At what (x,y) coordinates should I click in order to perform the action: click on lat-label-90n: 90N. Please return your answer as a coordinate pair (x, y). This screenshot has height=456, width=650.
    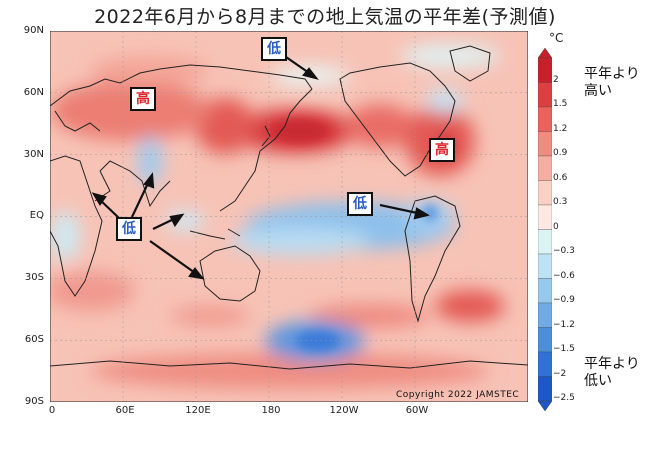
    Looking at the image, I should click on (33, 30).